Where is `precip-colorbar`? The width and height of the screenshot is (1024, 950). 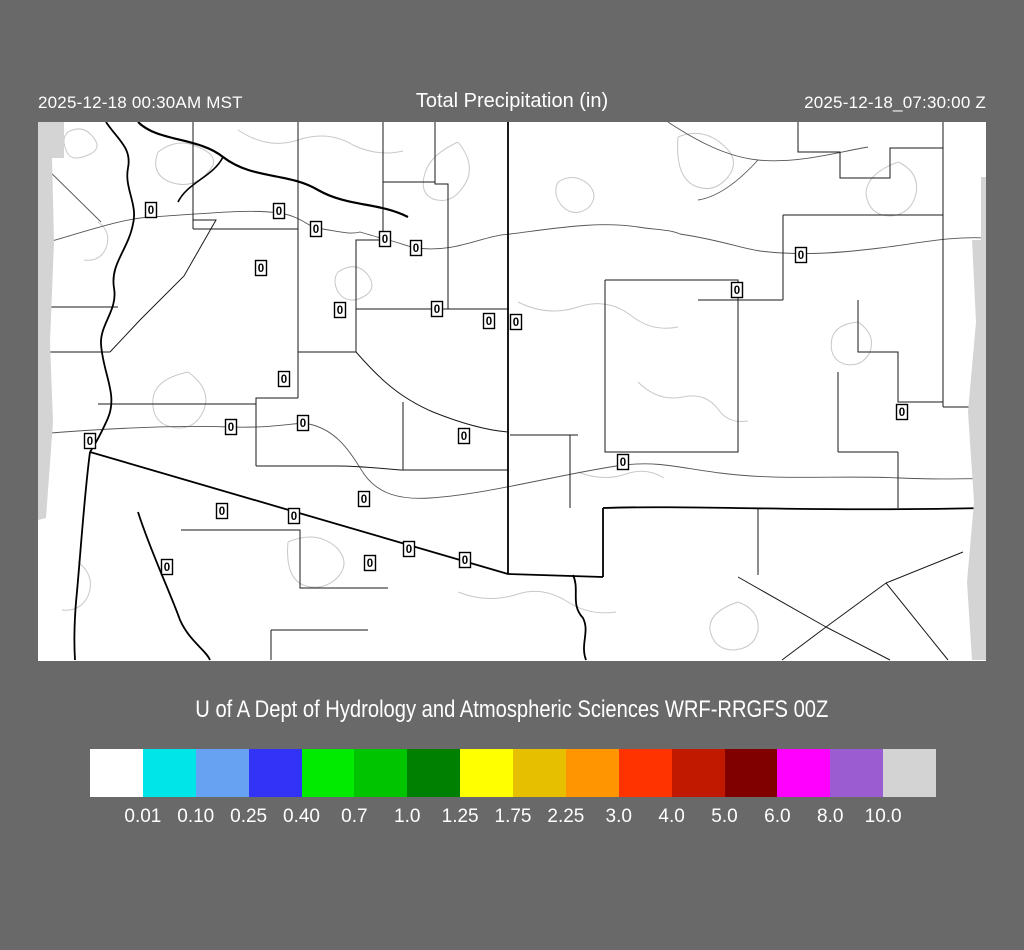
precip-colorbar is located at coordinates (513, 773).